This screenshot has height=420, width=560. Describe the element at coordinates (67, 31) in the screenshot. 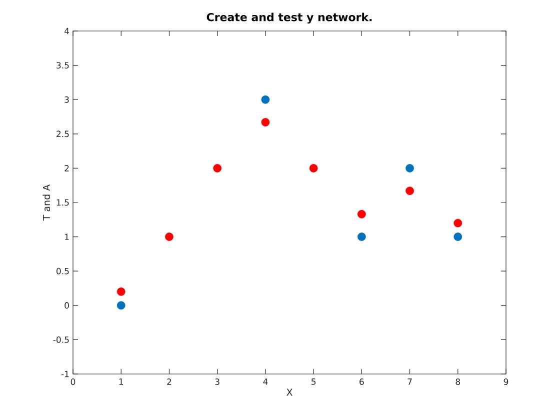

I see `y-tick-label: 4` at that location.